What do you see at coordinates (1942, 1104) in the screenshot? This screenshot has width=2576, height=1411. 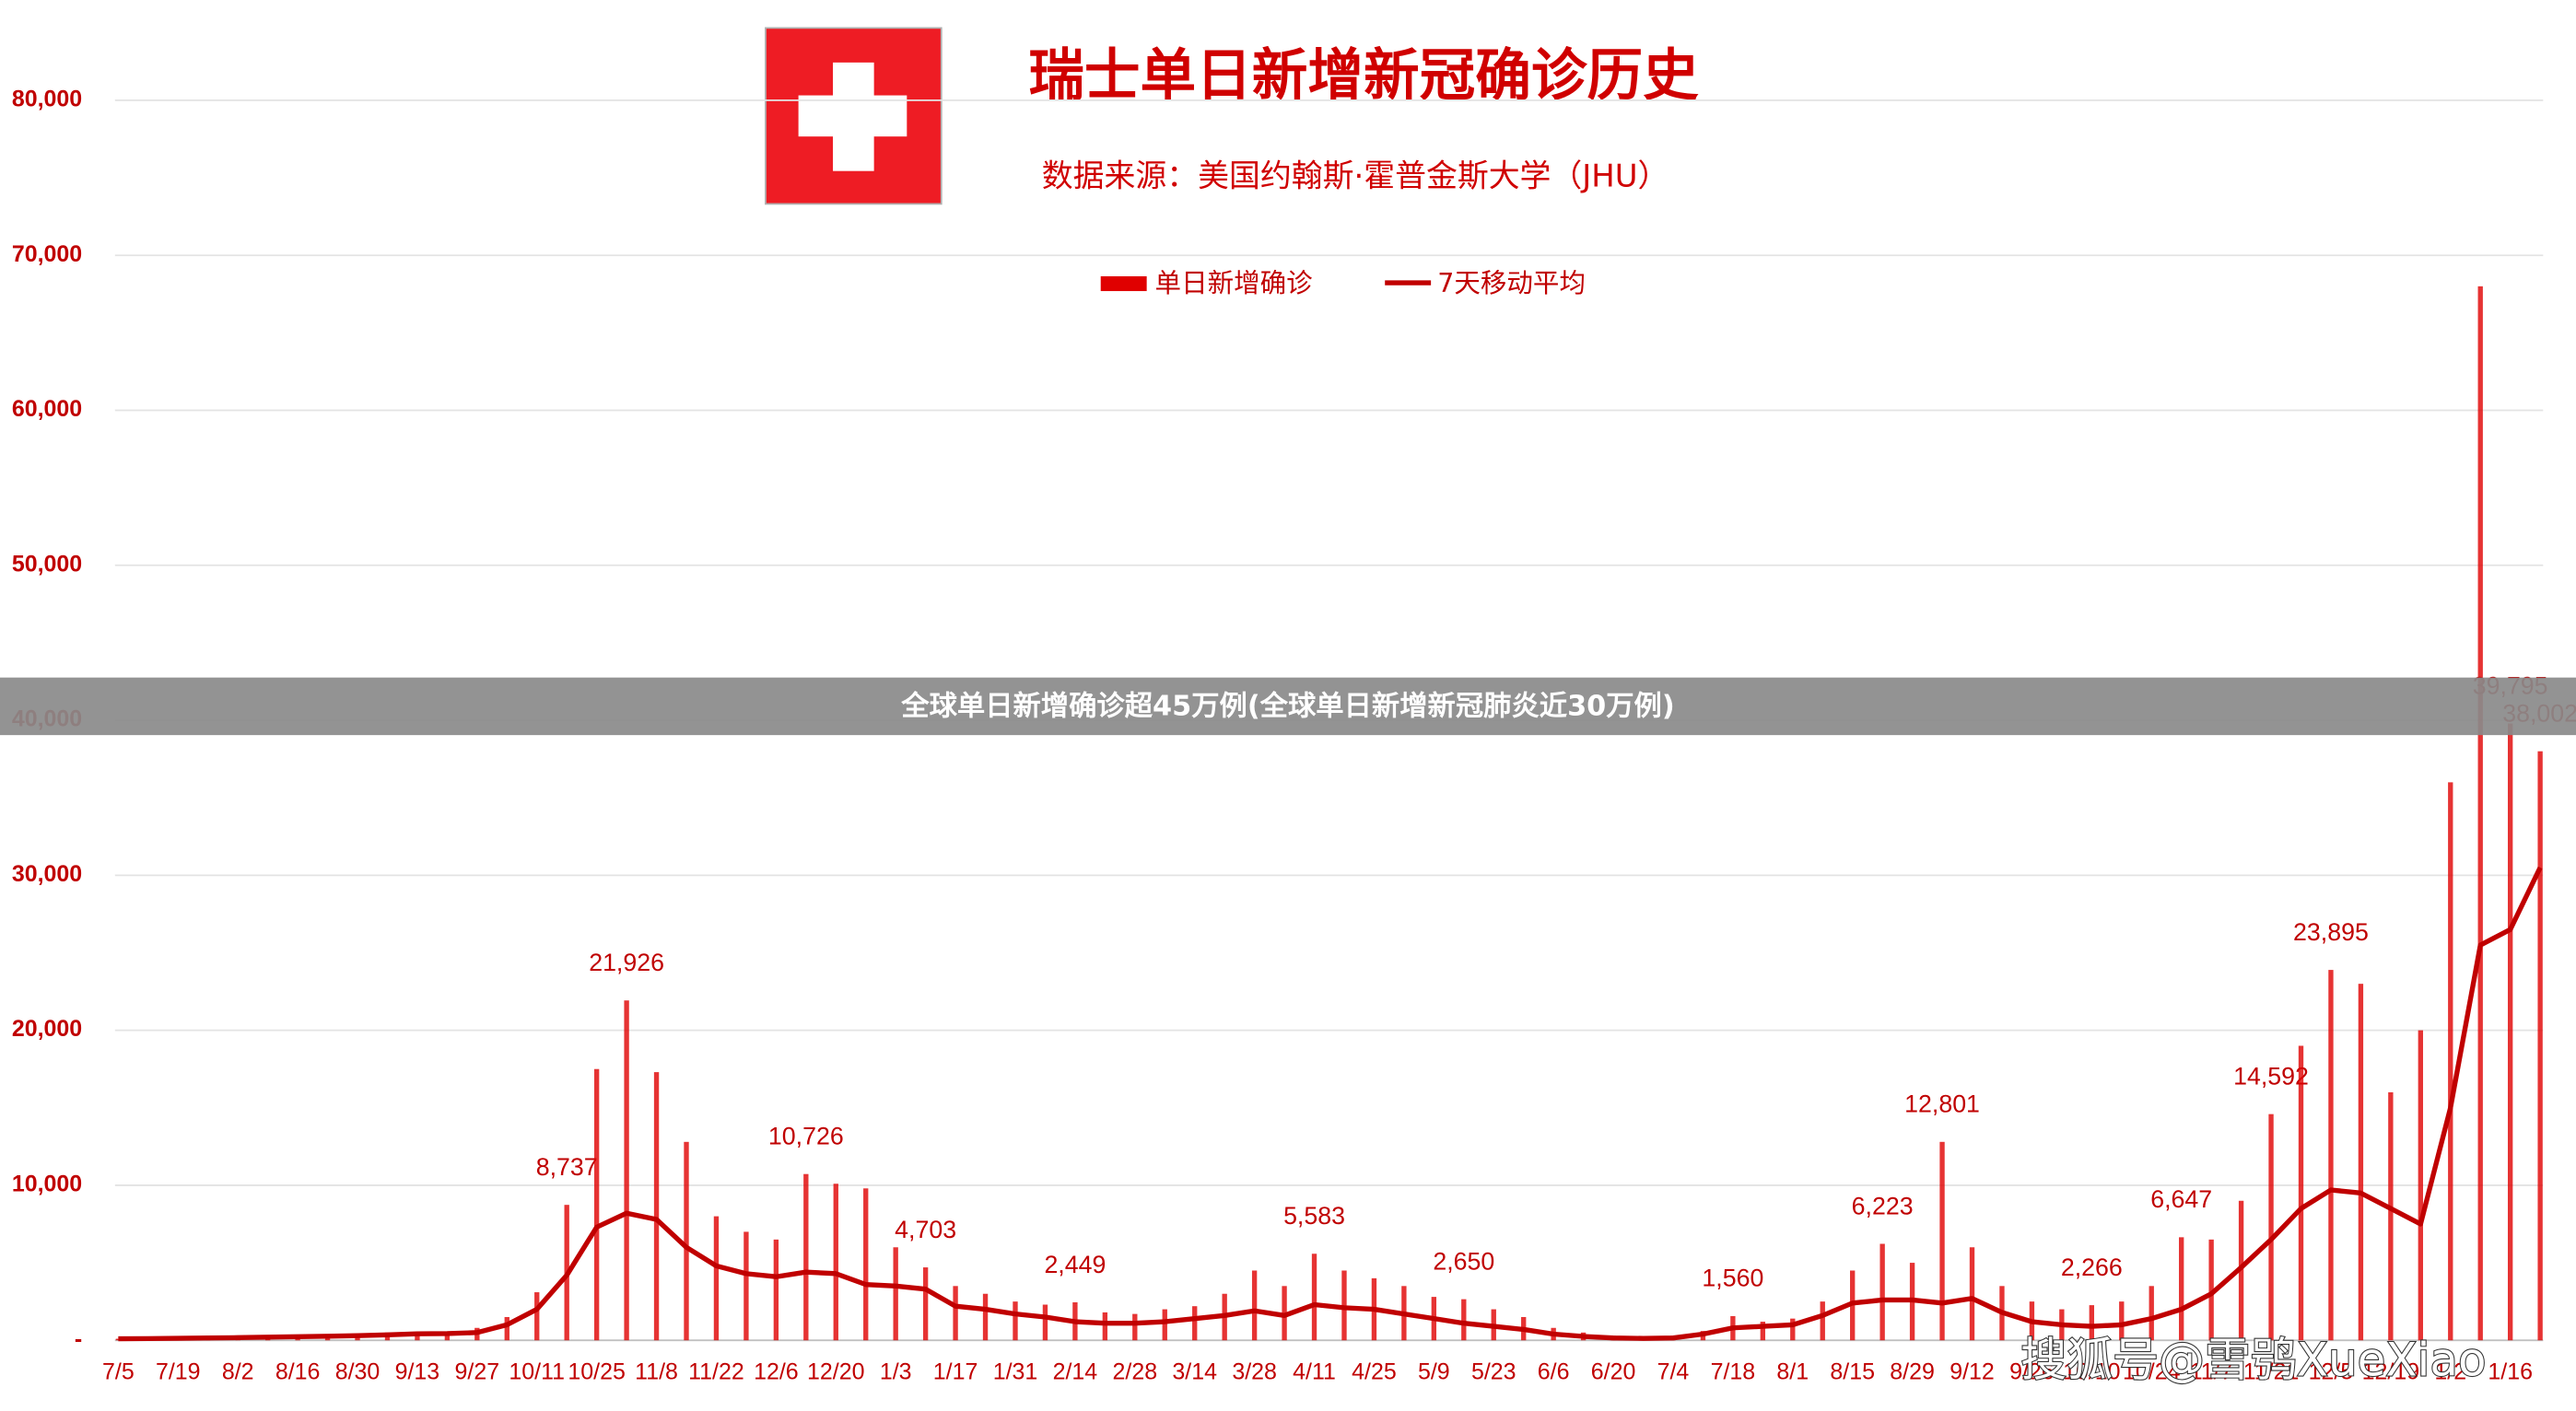 I see `data-label: 12,801` at bounding box center [1942, 1104].